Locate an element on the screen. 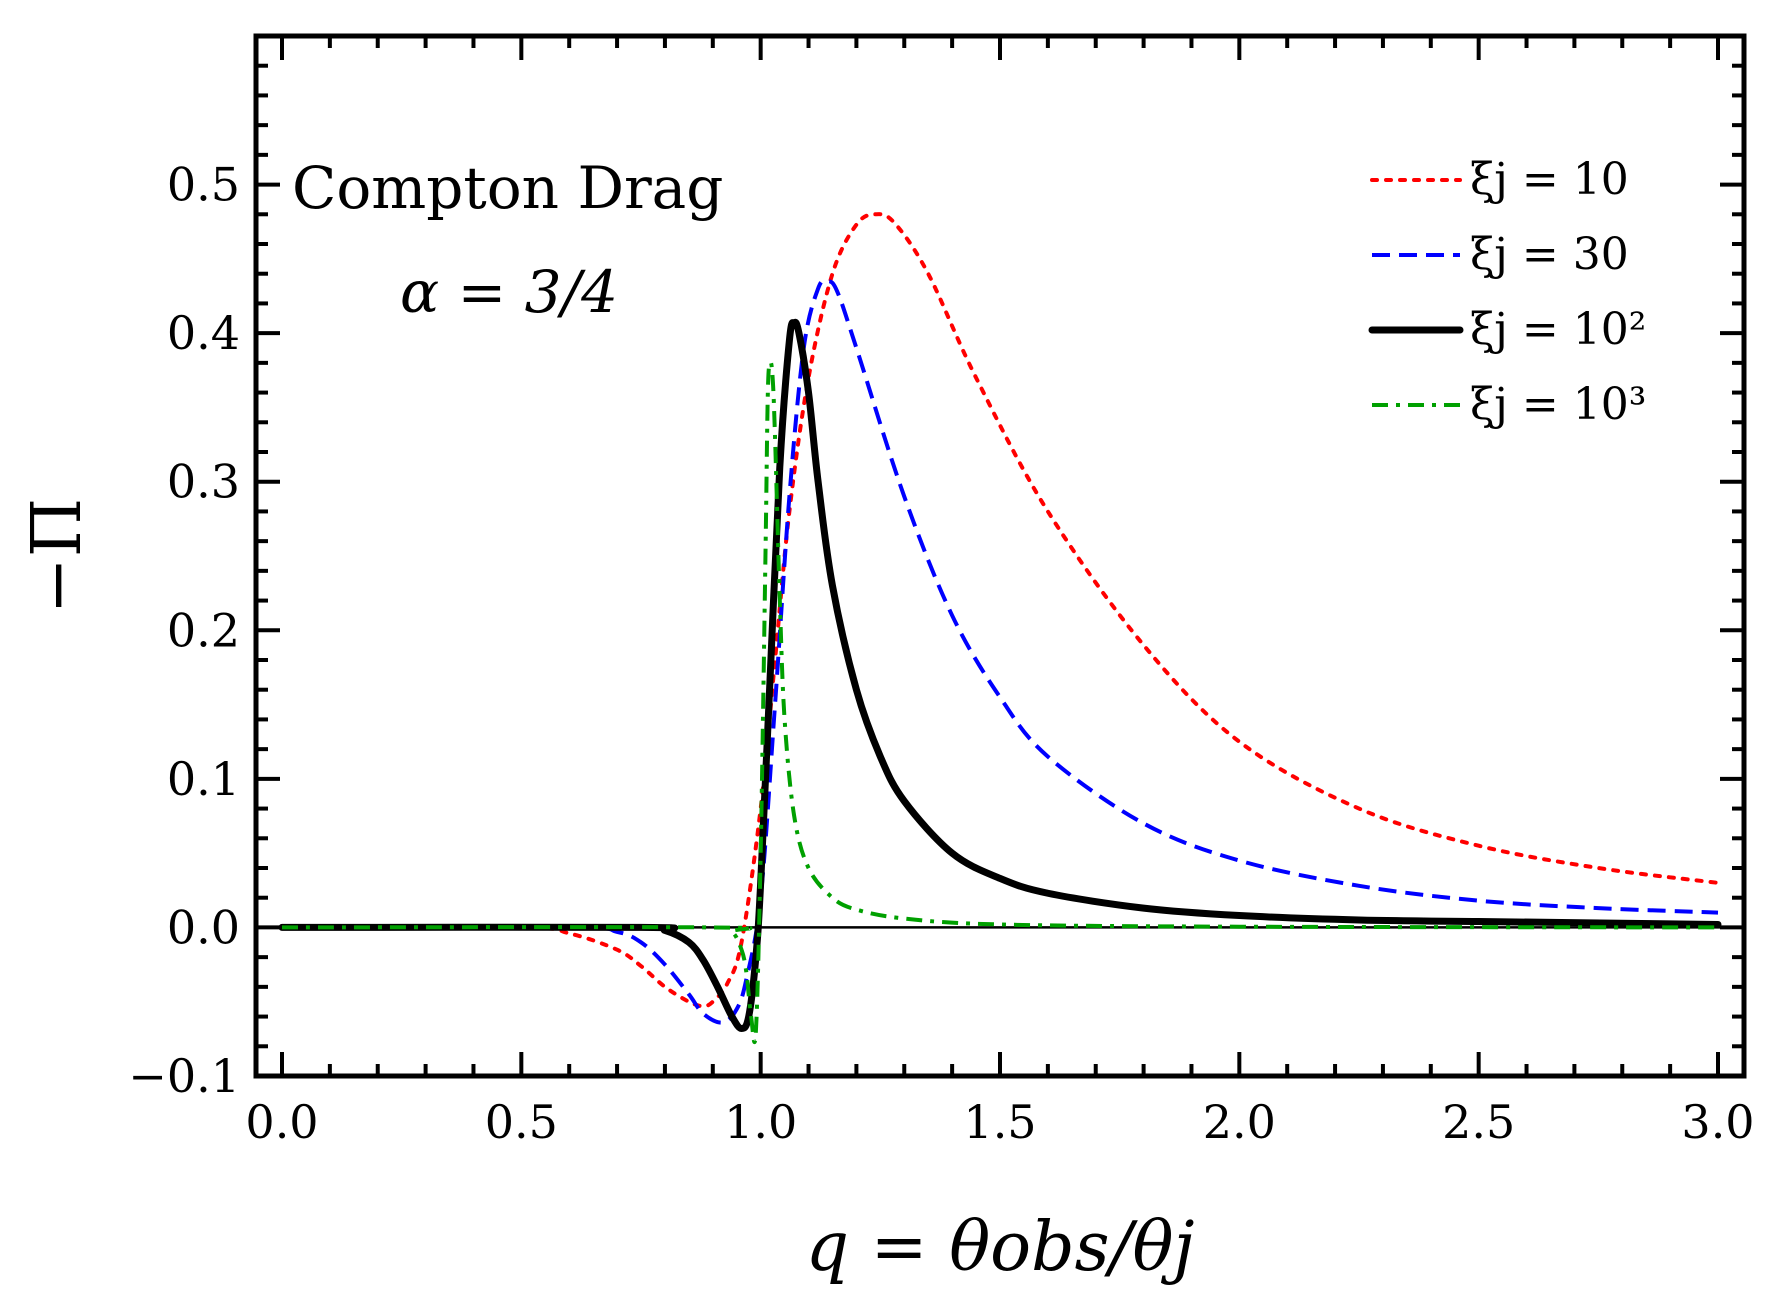 The height and width of the screenshot is (1308, 1772). x-tick-label: 1.5 is located at coordinates (999, 1122).